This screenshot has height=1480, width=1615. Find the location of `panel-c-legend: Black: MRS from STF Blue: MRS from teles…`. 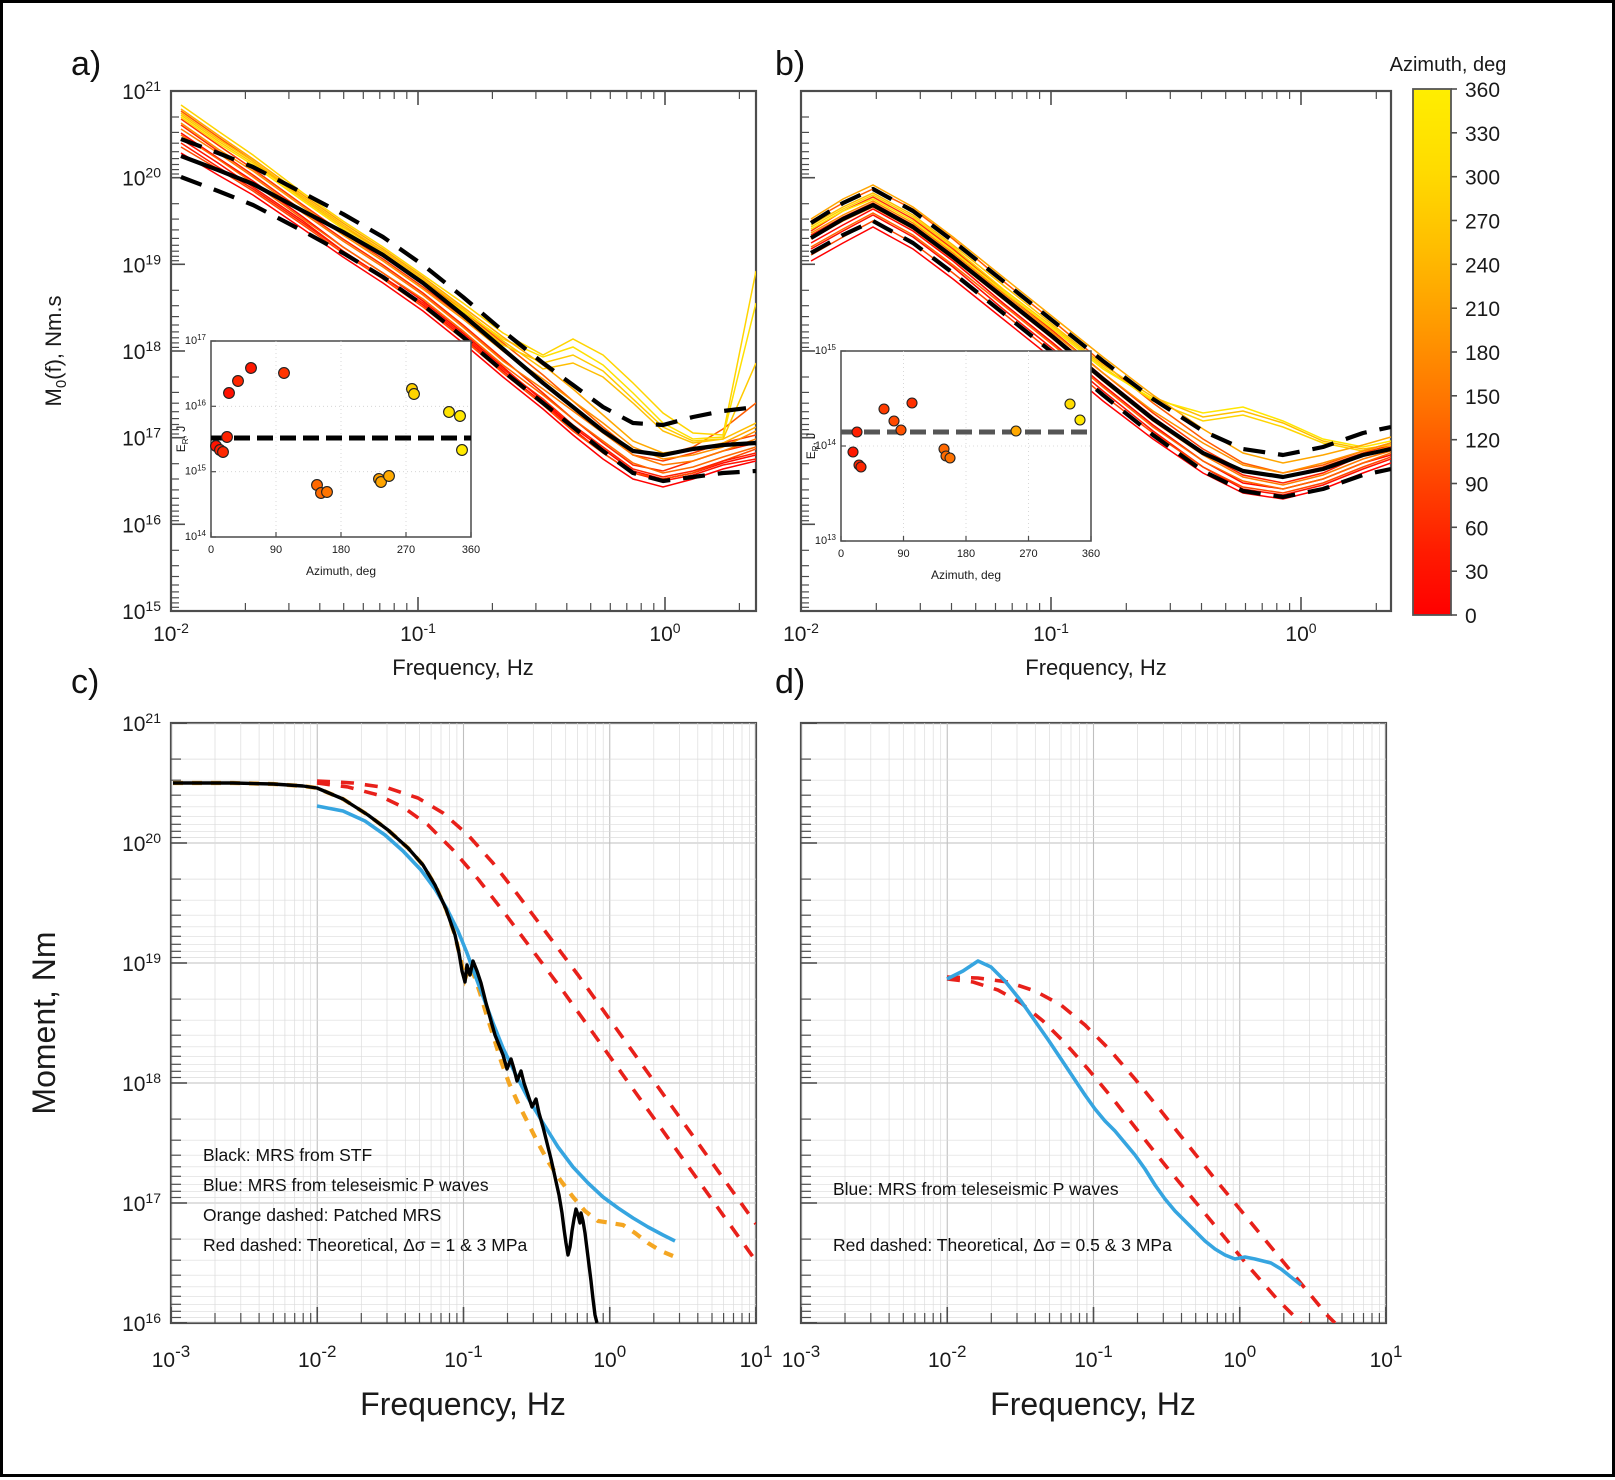

panel-c-legend: Black: MRS from STF Blue: MRS from teles… is located at coordinates (365, 1200).